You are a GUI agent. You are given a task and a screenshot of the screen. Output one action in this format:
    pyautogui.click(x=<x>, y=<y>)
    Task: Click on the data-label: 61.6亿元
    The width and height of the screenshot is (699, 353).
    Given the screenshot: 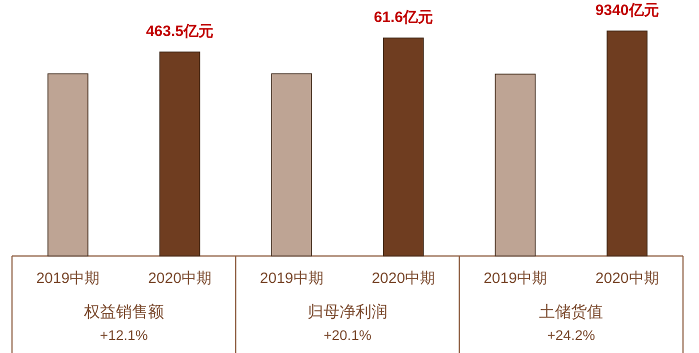 What is the action you would take?
    pyautogui.click(x=404, y=17)
    